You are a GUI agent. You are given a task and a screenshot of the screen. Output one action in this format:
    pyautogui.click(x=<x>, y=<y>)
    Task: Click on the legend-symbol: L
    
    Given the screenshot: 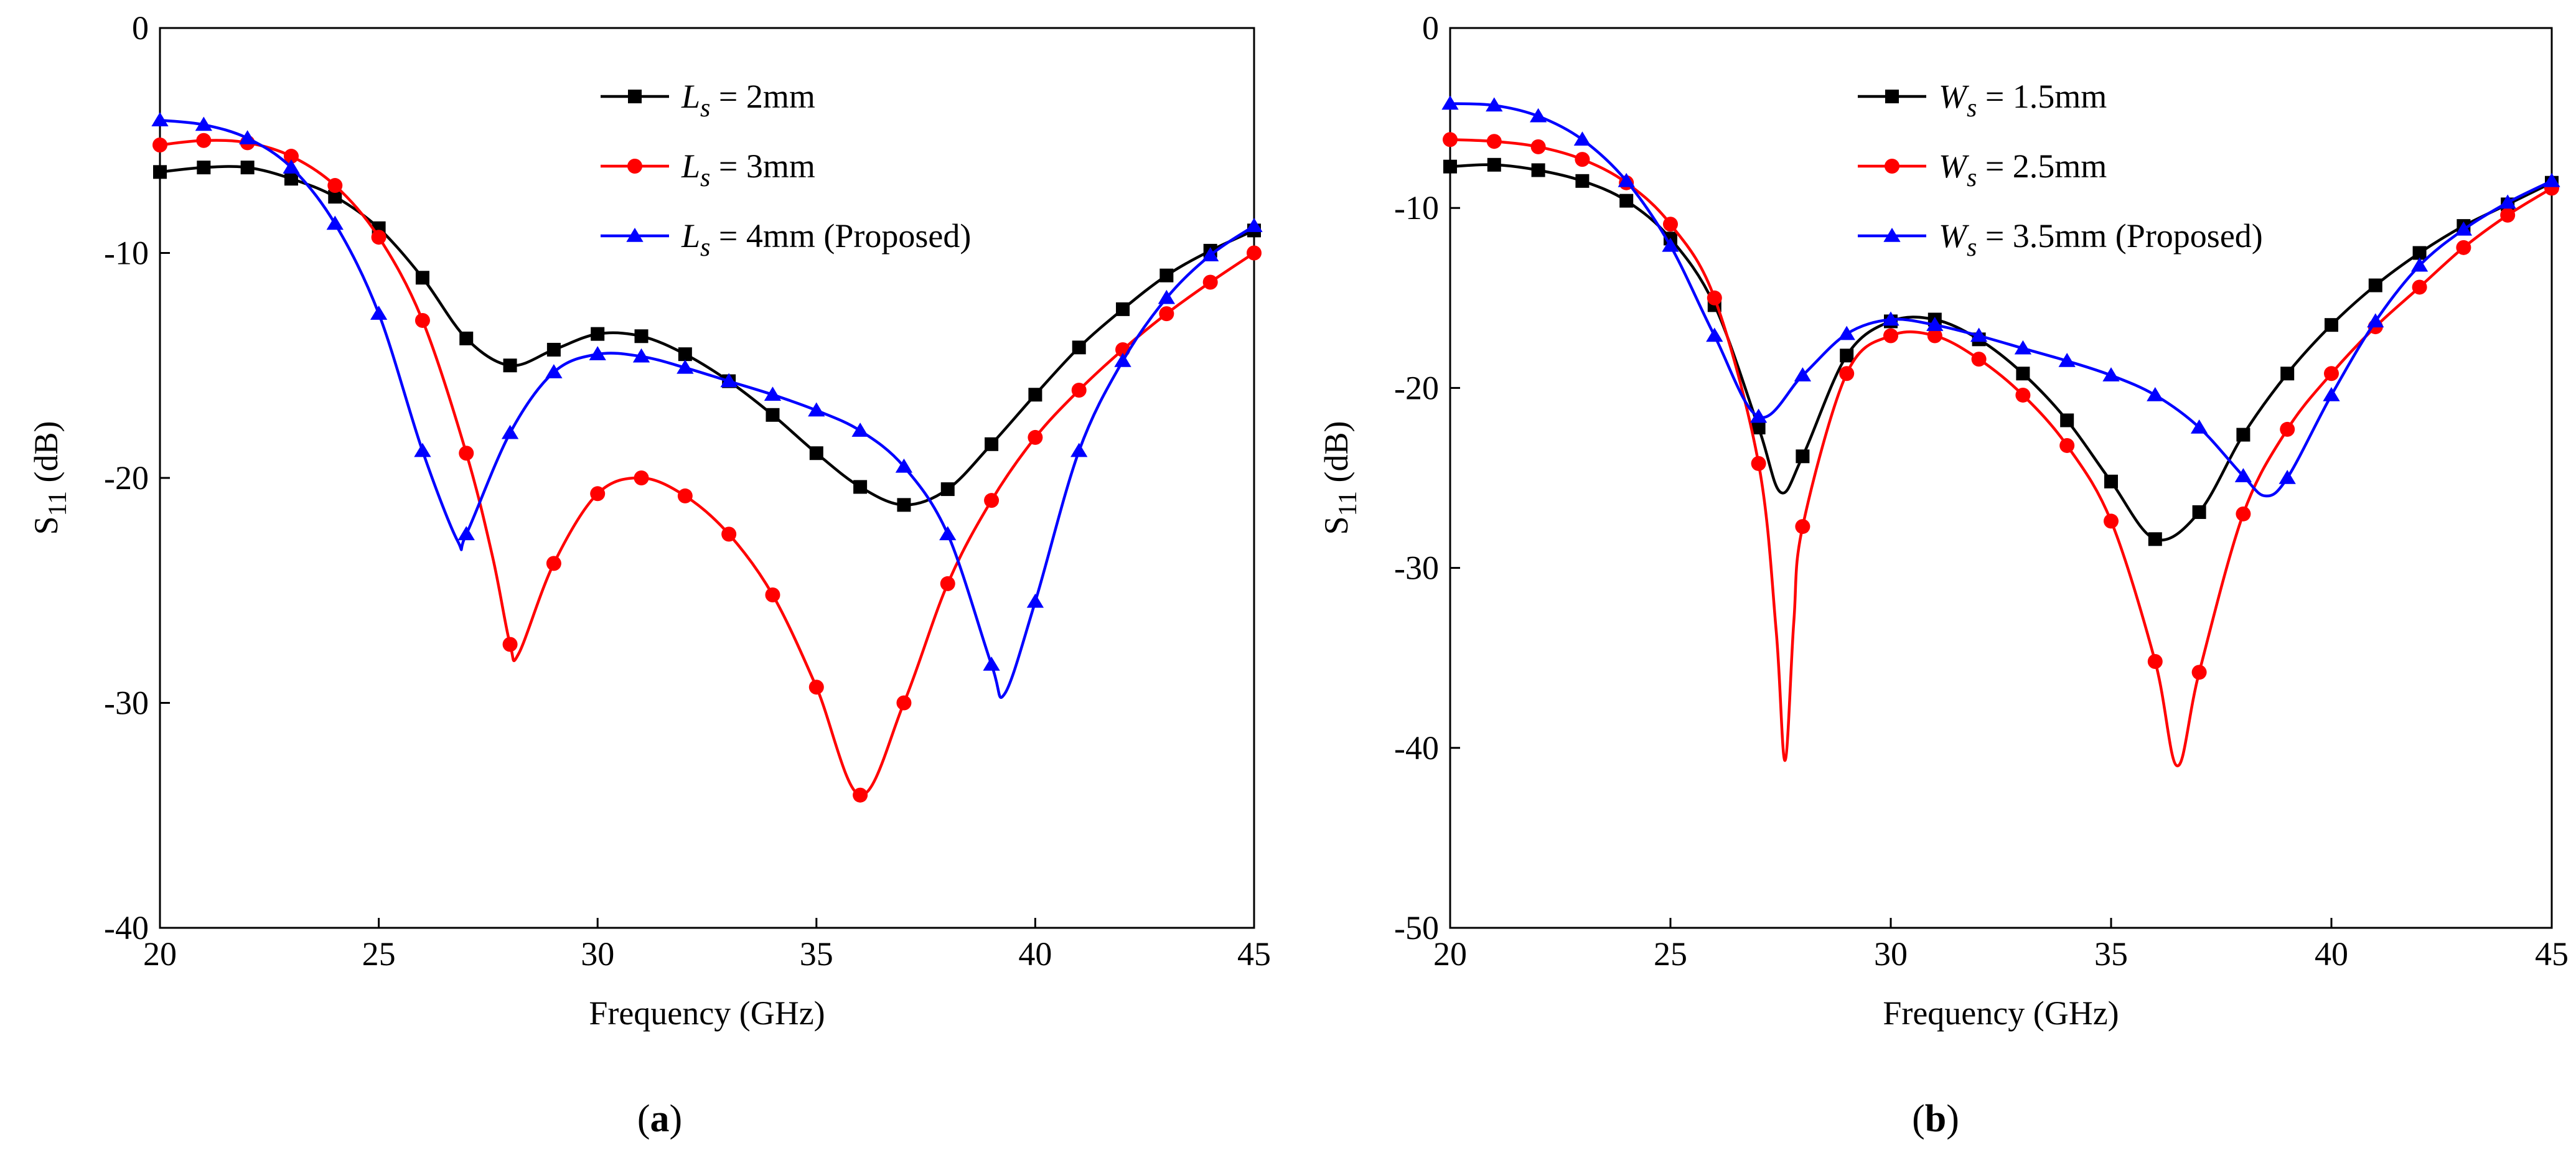 What is the action you would take?
    pyautogui.click(x=690, y=96)
    